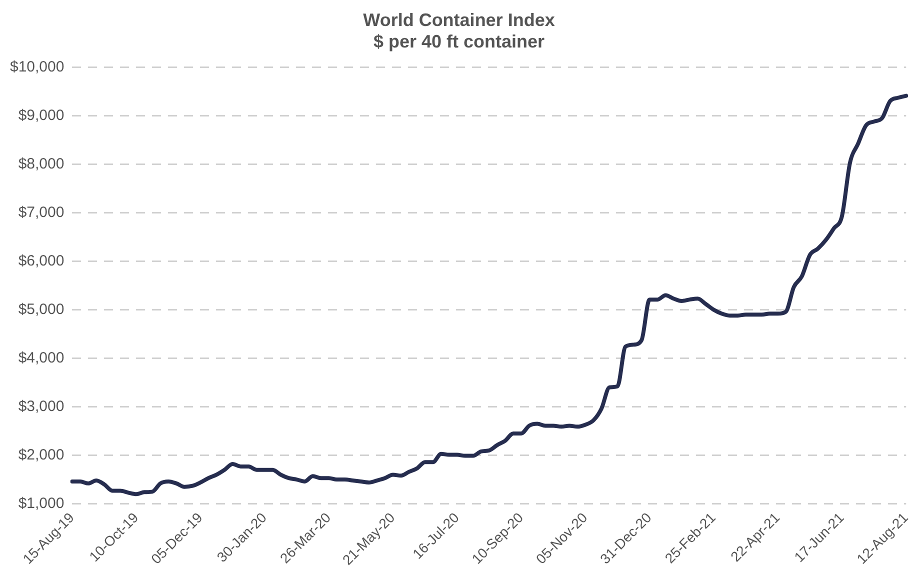 Image resolution: width=924 pixels, height=575 pixels. What do you see at coordinates (41, 309) in the screenshot?
I see `y-tick-label: $5,000` at bounding box center [41, 309].